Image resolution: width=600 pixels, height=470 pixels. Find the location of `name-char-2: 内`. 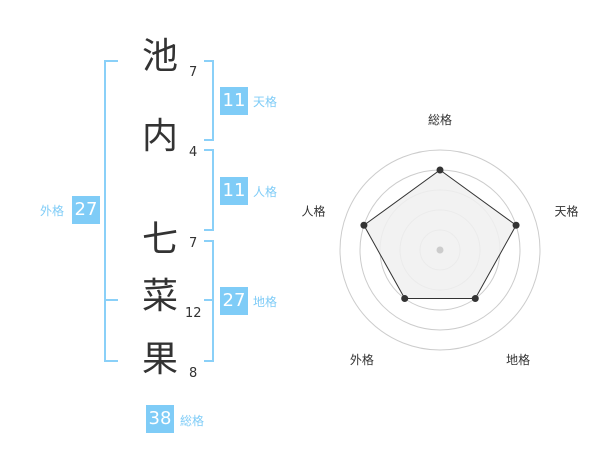

name-char-2: 内 is located at coordinates (159, 136).